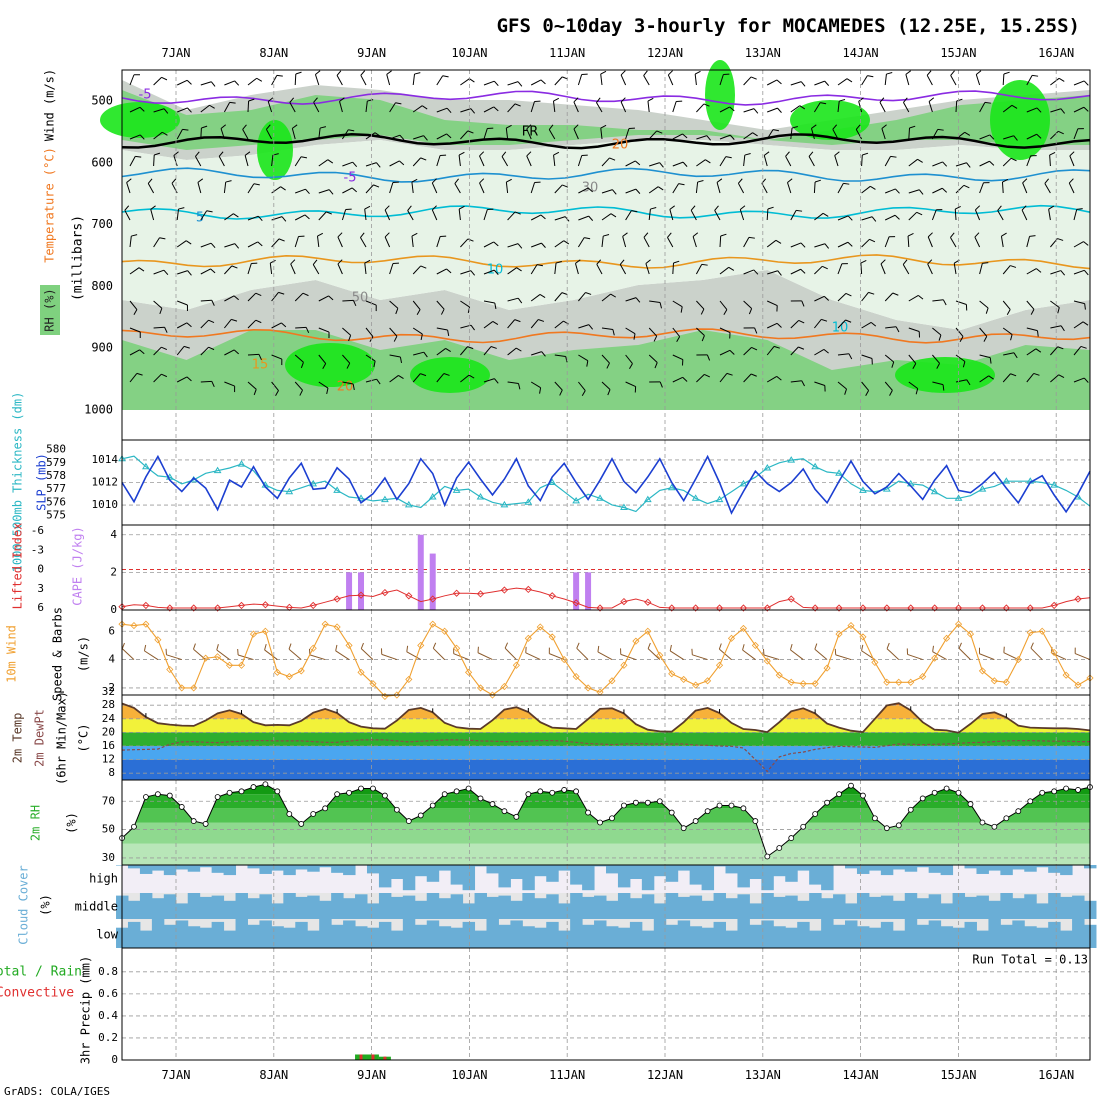 The width and height of the screenshot is (1100, 1100). What do you see at coordinates (1054, 605) in the screenshot?
I see `lifted-index-marker` at bounding box center [1054, 605].